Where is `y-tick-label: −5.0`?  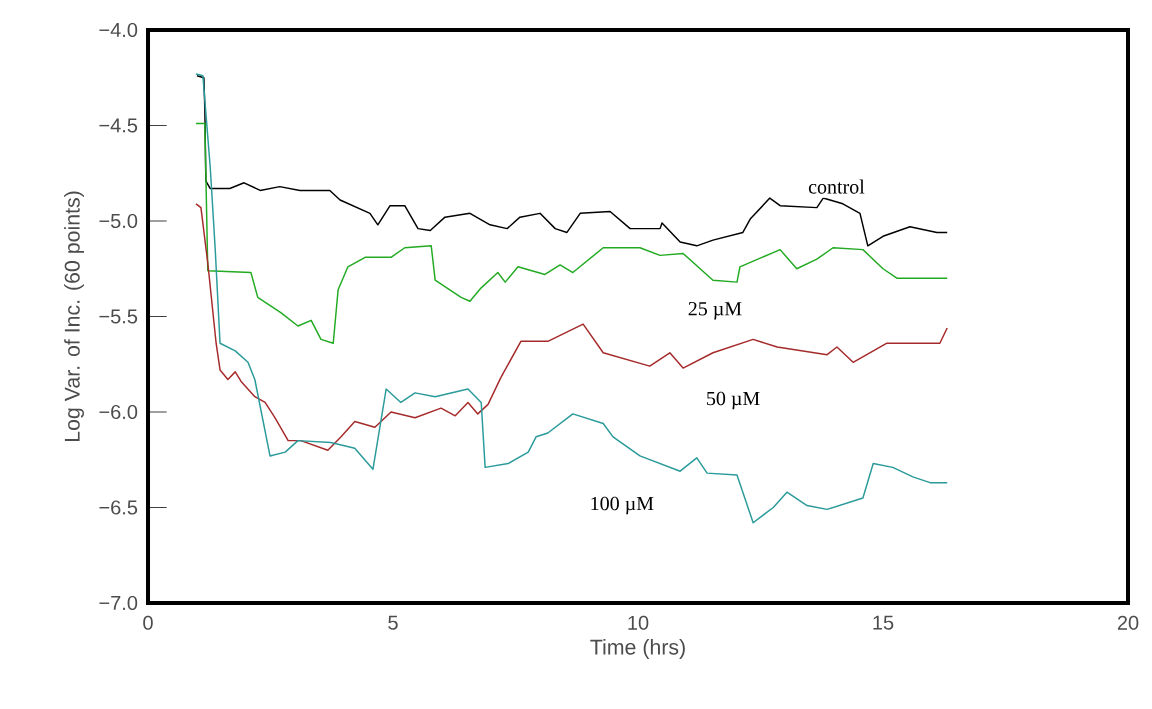
y-tick-label: −5.0 is located at coordinates (118, 221).